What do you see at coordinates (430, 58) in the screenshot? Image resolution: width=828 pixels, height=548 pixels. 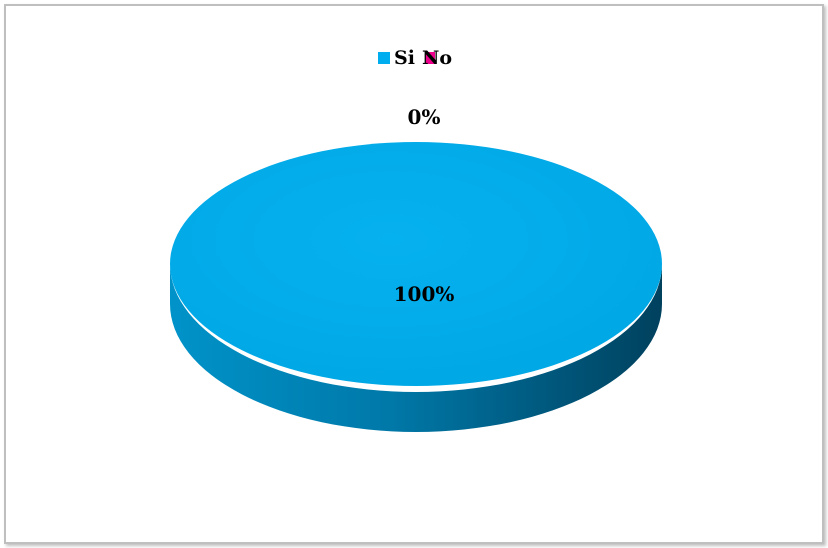 I see `legend-swatch-no` at bounding box center [430, 58].